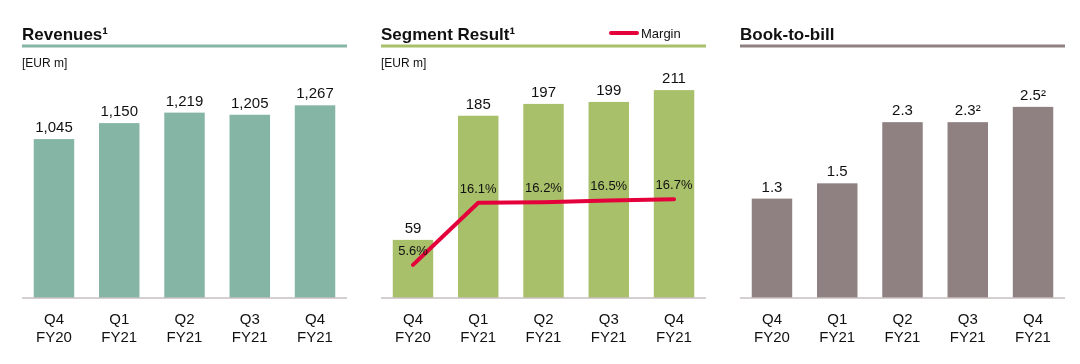  I want to click on data-label: 2.5², so click(1033, 94).